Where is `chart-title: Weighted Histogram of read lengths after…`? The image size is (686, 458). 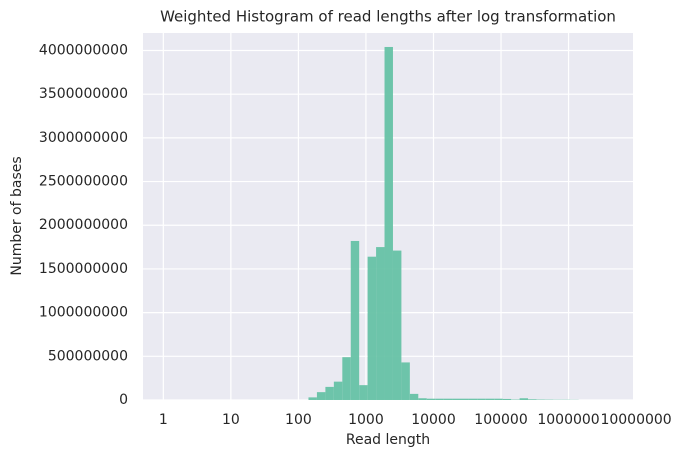 chart-title: Weighted Histogram of read lengths after… is located at coordinates (388, 17).